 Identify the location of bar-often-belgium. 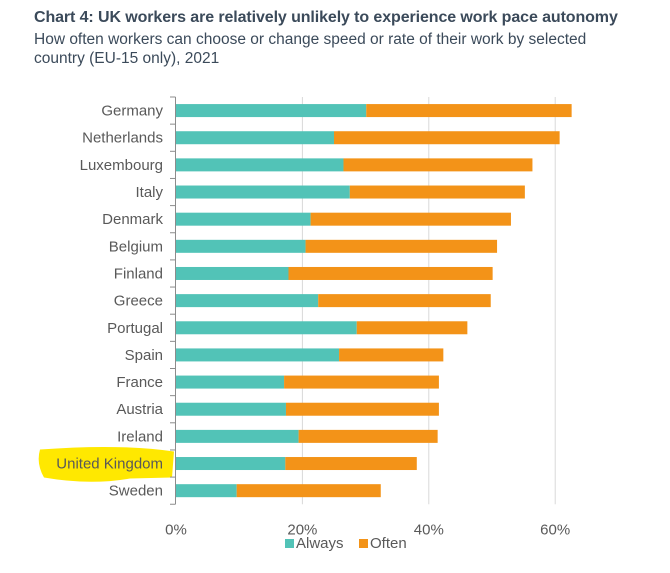
(401, 246).